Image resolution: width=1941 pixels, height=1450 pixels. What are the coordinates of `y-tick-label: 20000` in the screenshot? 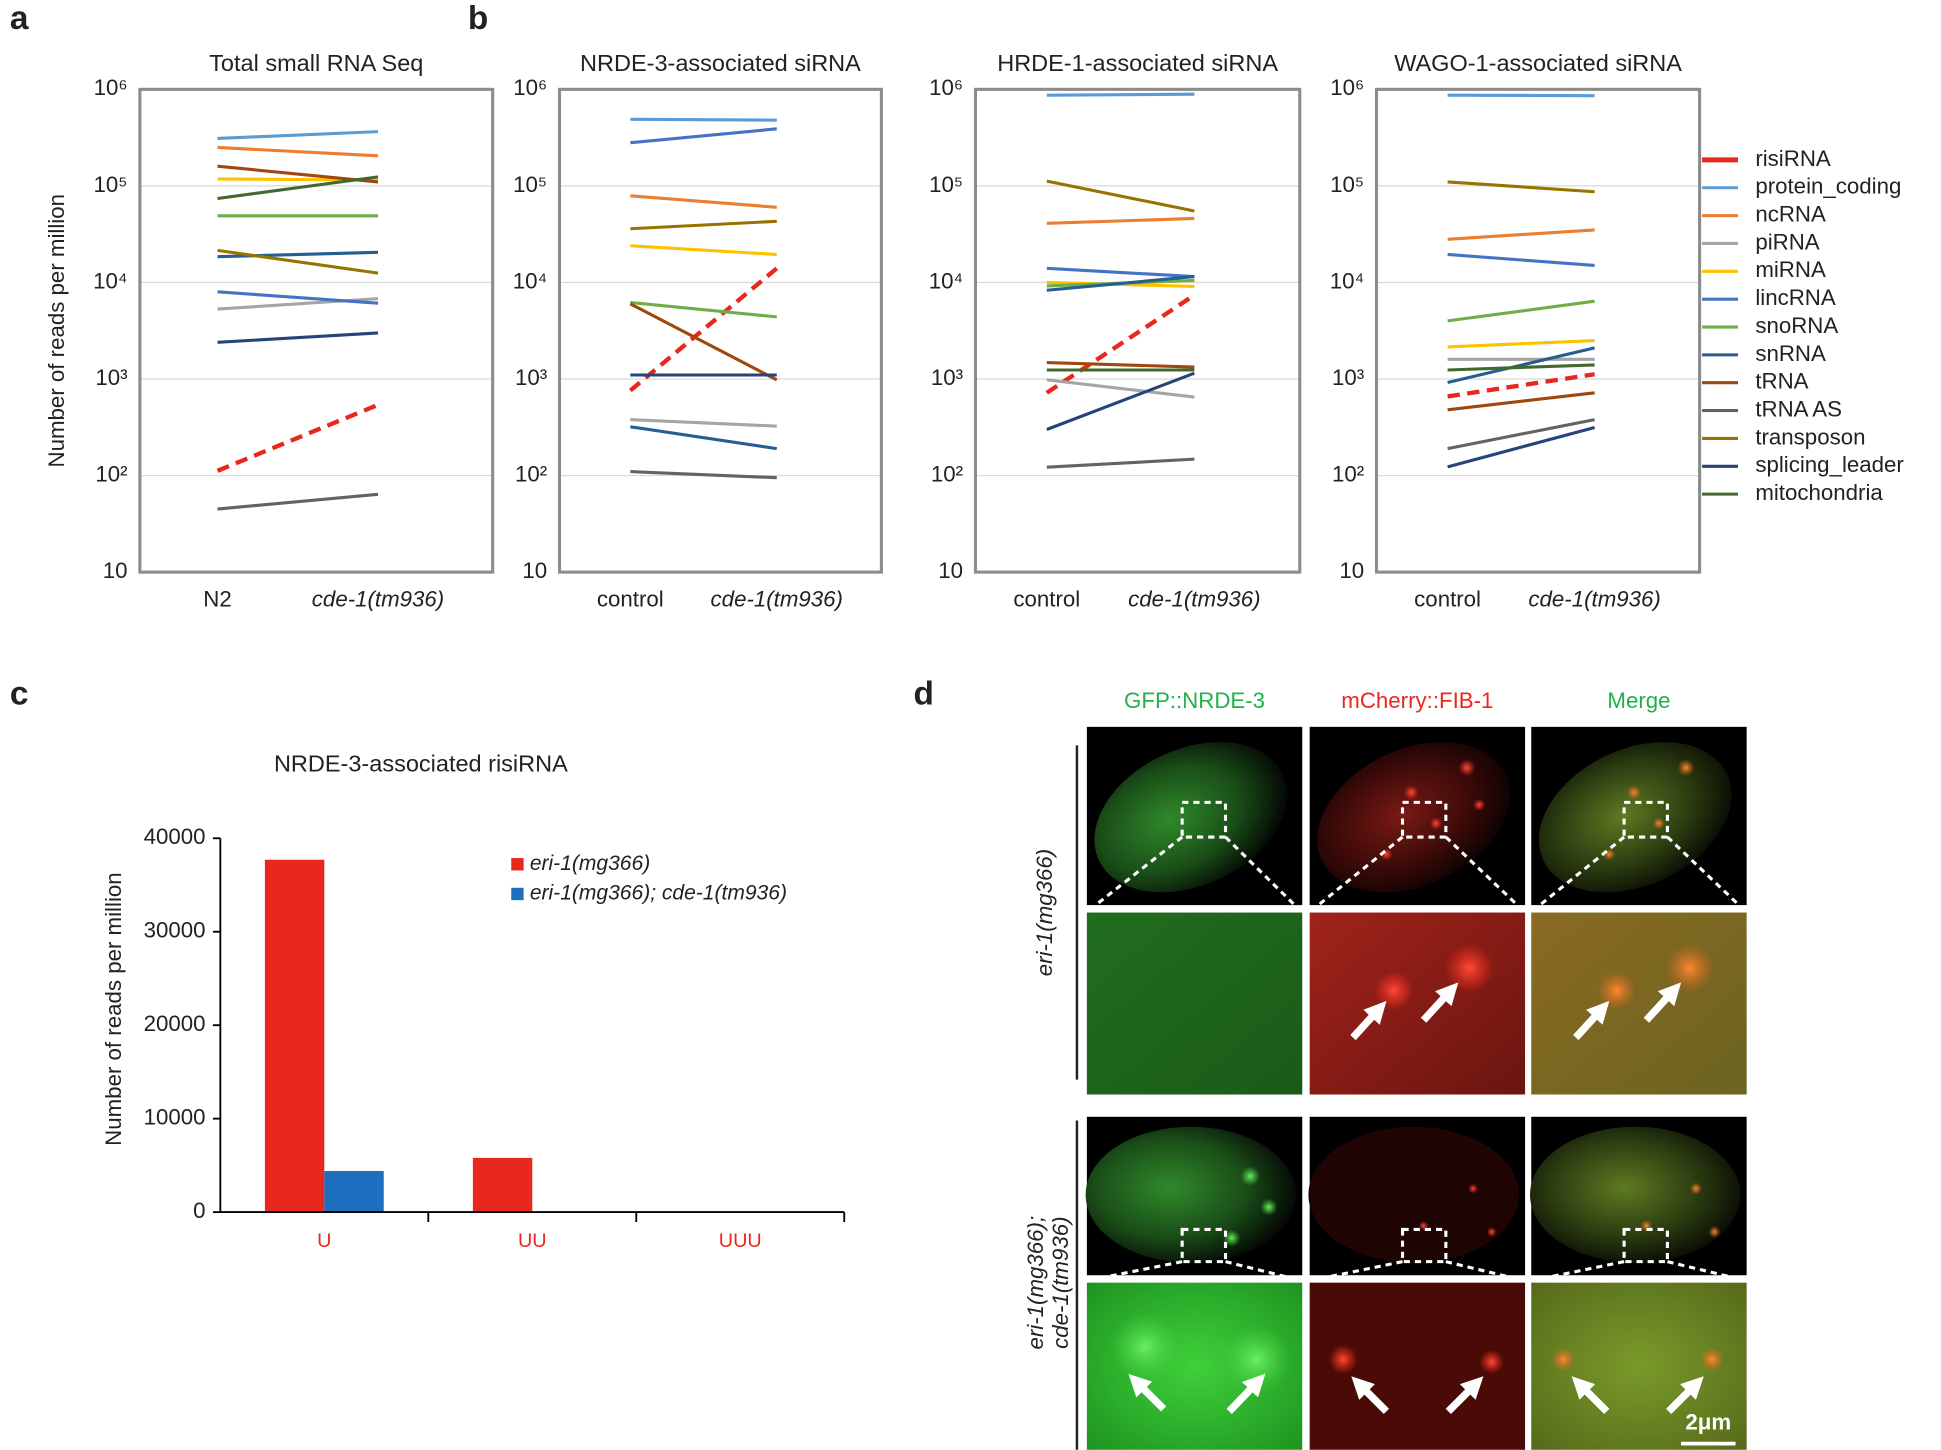 It's located at (175, 1023).